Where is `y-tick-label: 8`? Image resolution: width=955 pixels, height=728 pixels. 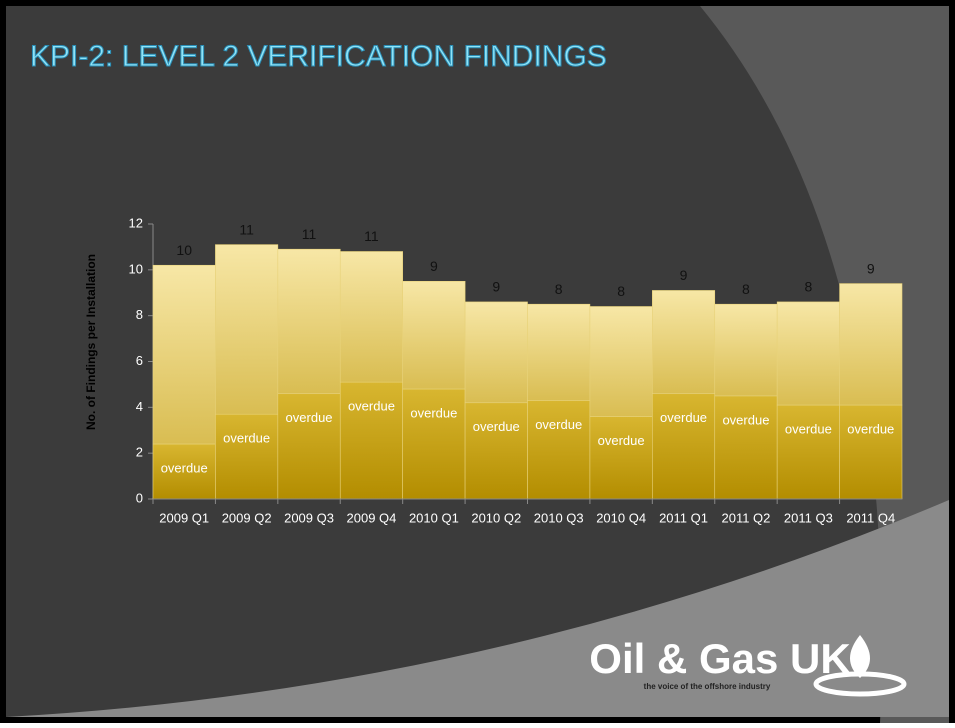
y-tick-label: 8 is located at coordinates (139, 314).